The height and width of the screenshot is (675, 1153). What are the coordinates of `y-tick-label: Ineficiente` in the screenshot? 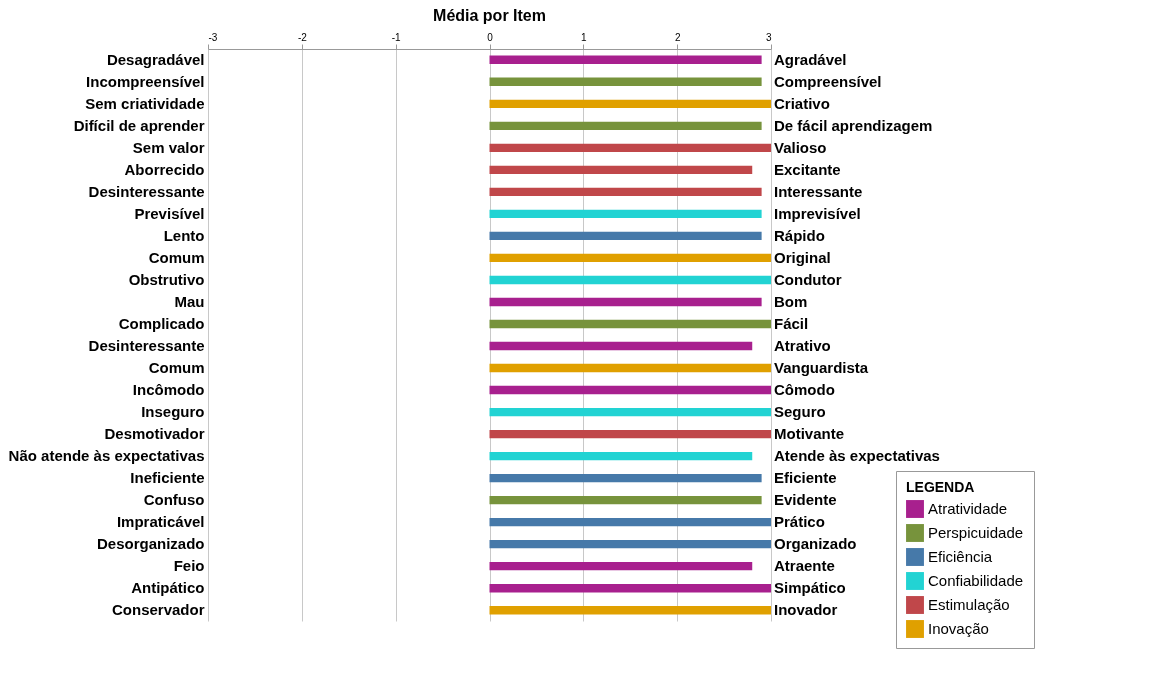 It's located at (167, 478).